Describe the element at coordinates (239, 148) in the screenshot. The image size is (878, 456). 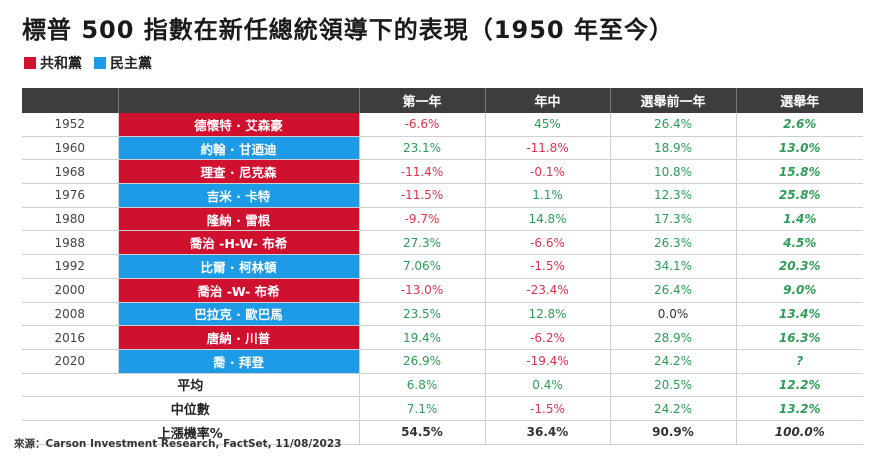
I see `row-president: 約翰 · 甘迺迪` at that location.